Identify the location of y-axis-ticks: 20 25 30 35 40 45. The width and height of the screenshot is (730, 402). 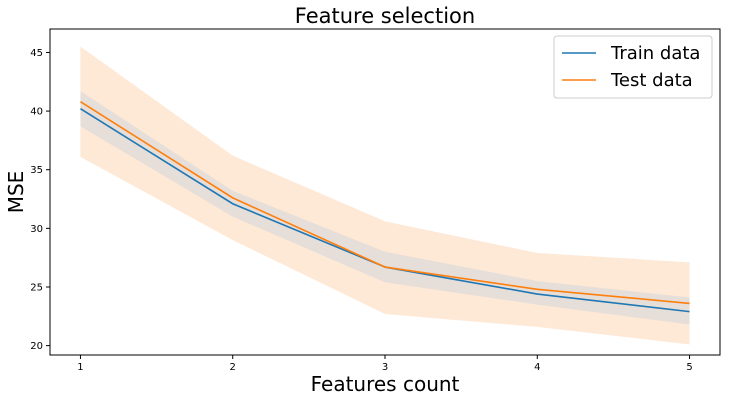
(40, 200).